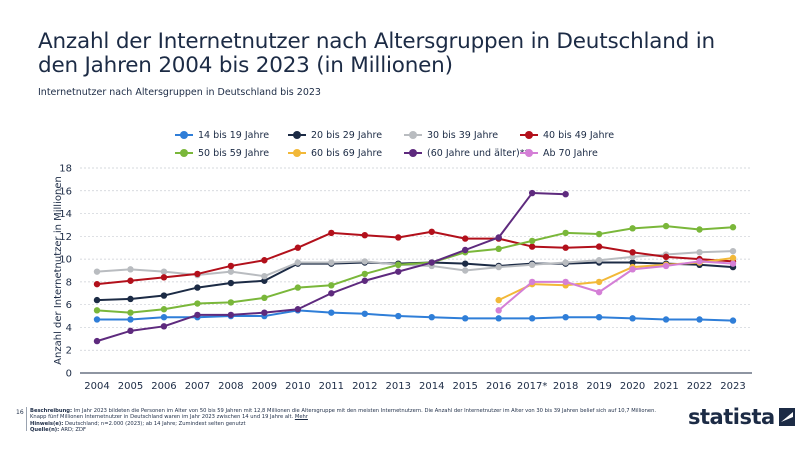 This screenshot has width=800, height=450. I want to click on footer-source-label: Quelle(n):, so click(45, 430).